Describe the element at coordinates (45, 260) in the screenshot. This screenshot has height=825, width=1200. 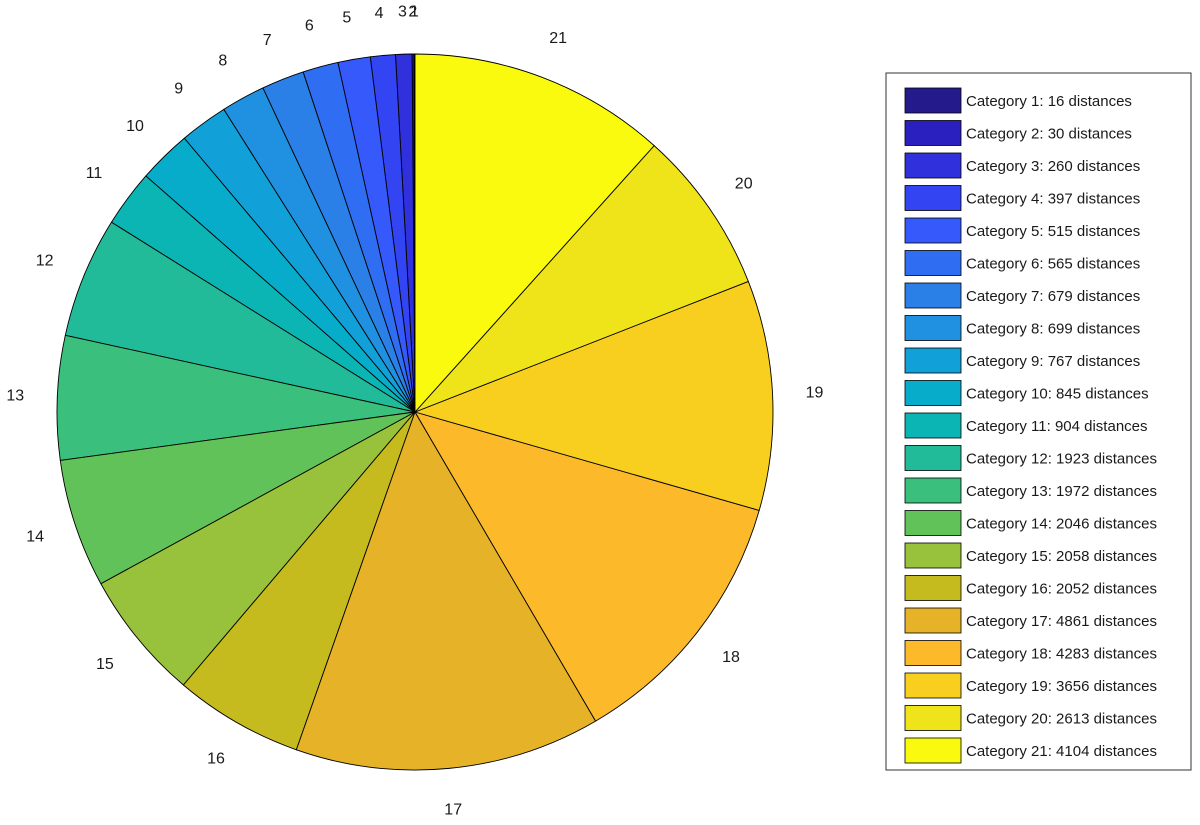
I see `slice-label-12: 12` at that location.